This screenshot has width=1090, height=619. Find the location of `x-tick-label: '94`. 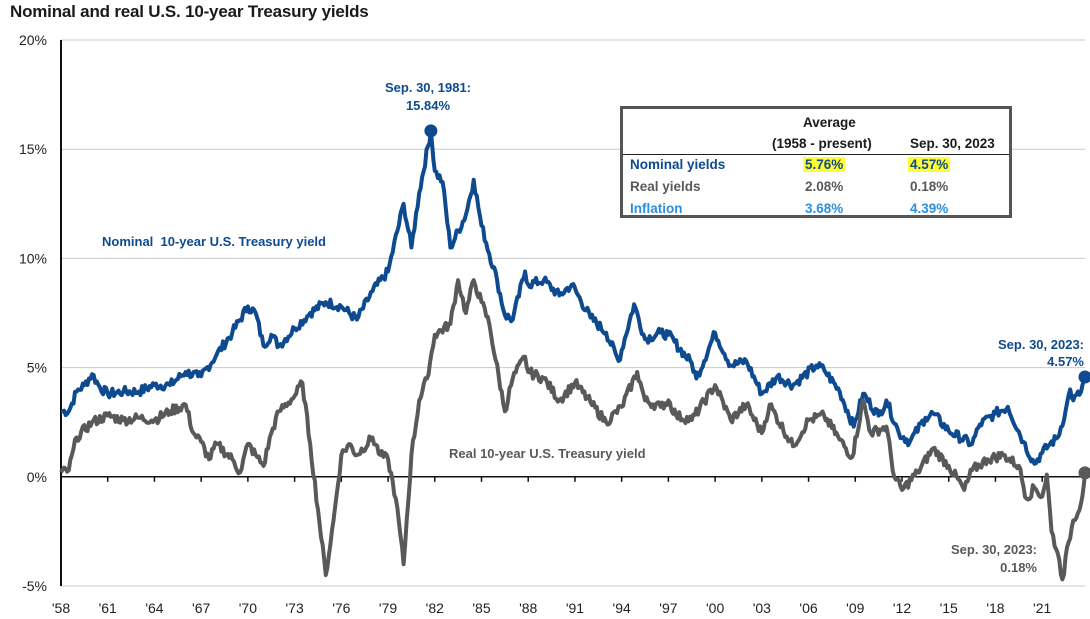

x-tick-label: '94 is located at coordinates (622, 608).